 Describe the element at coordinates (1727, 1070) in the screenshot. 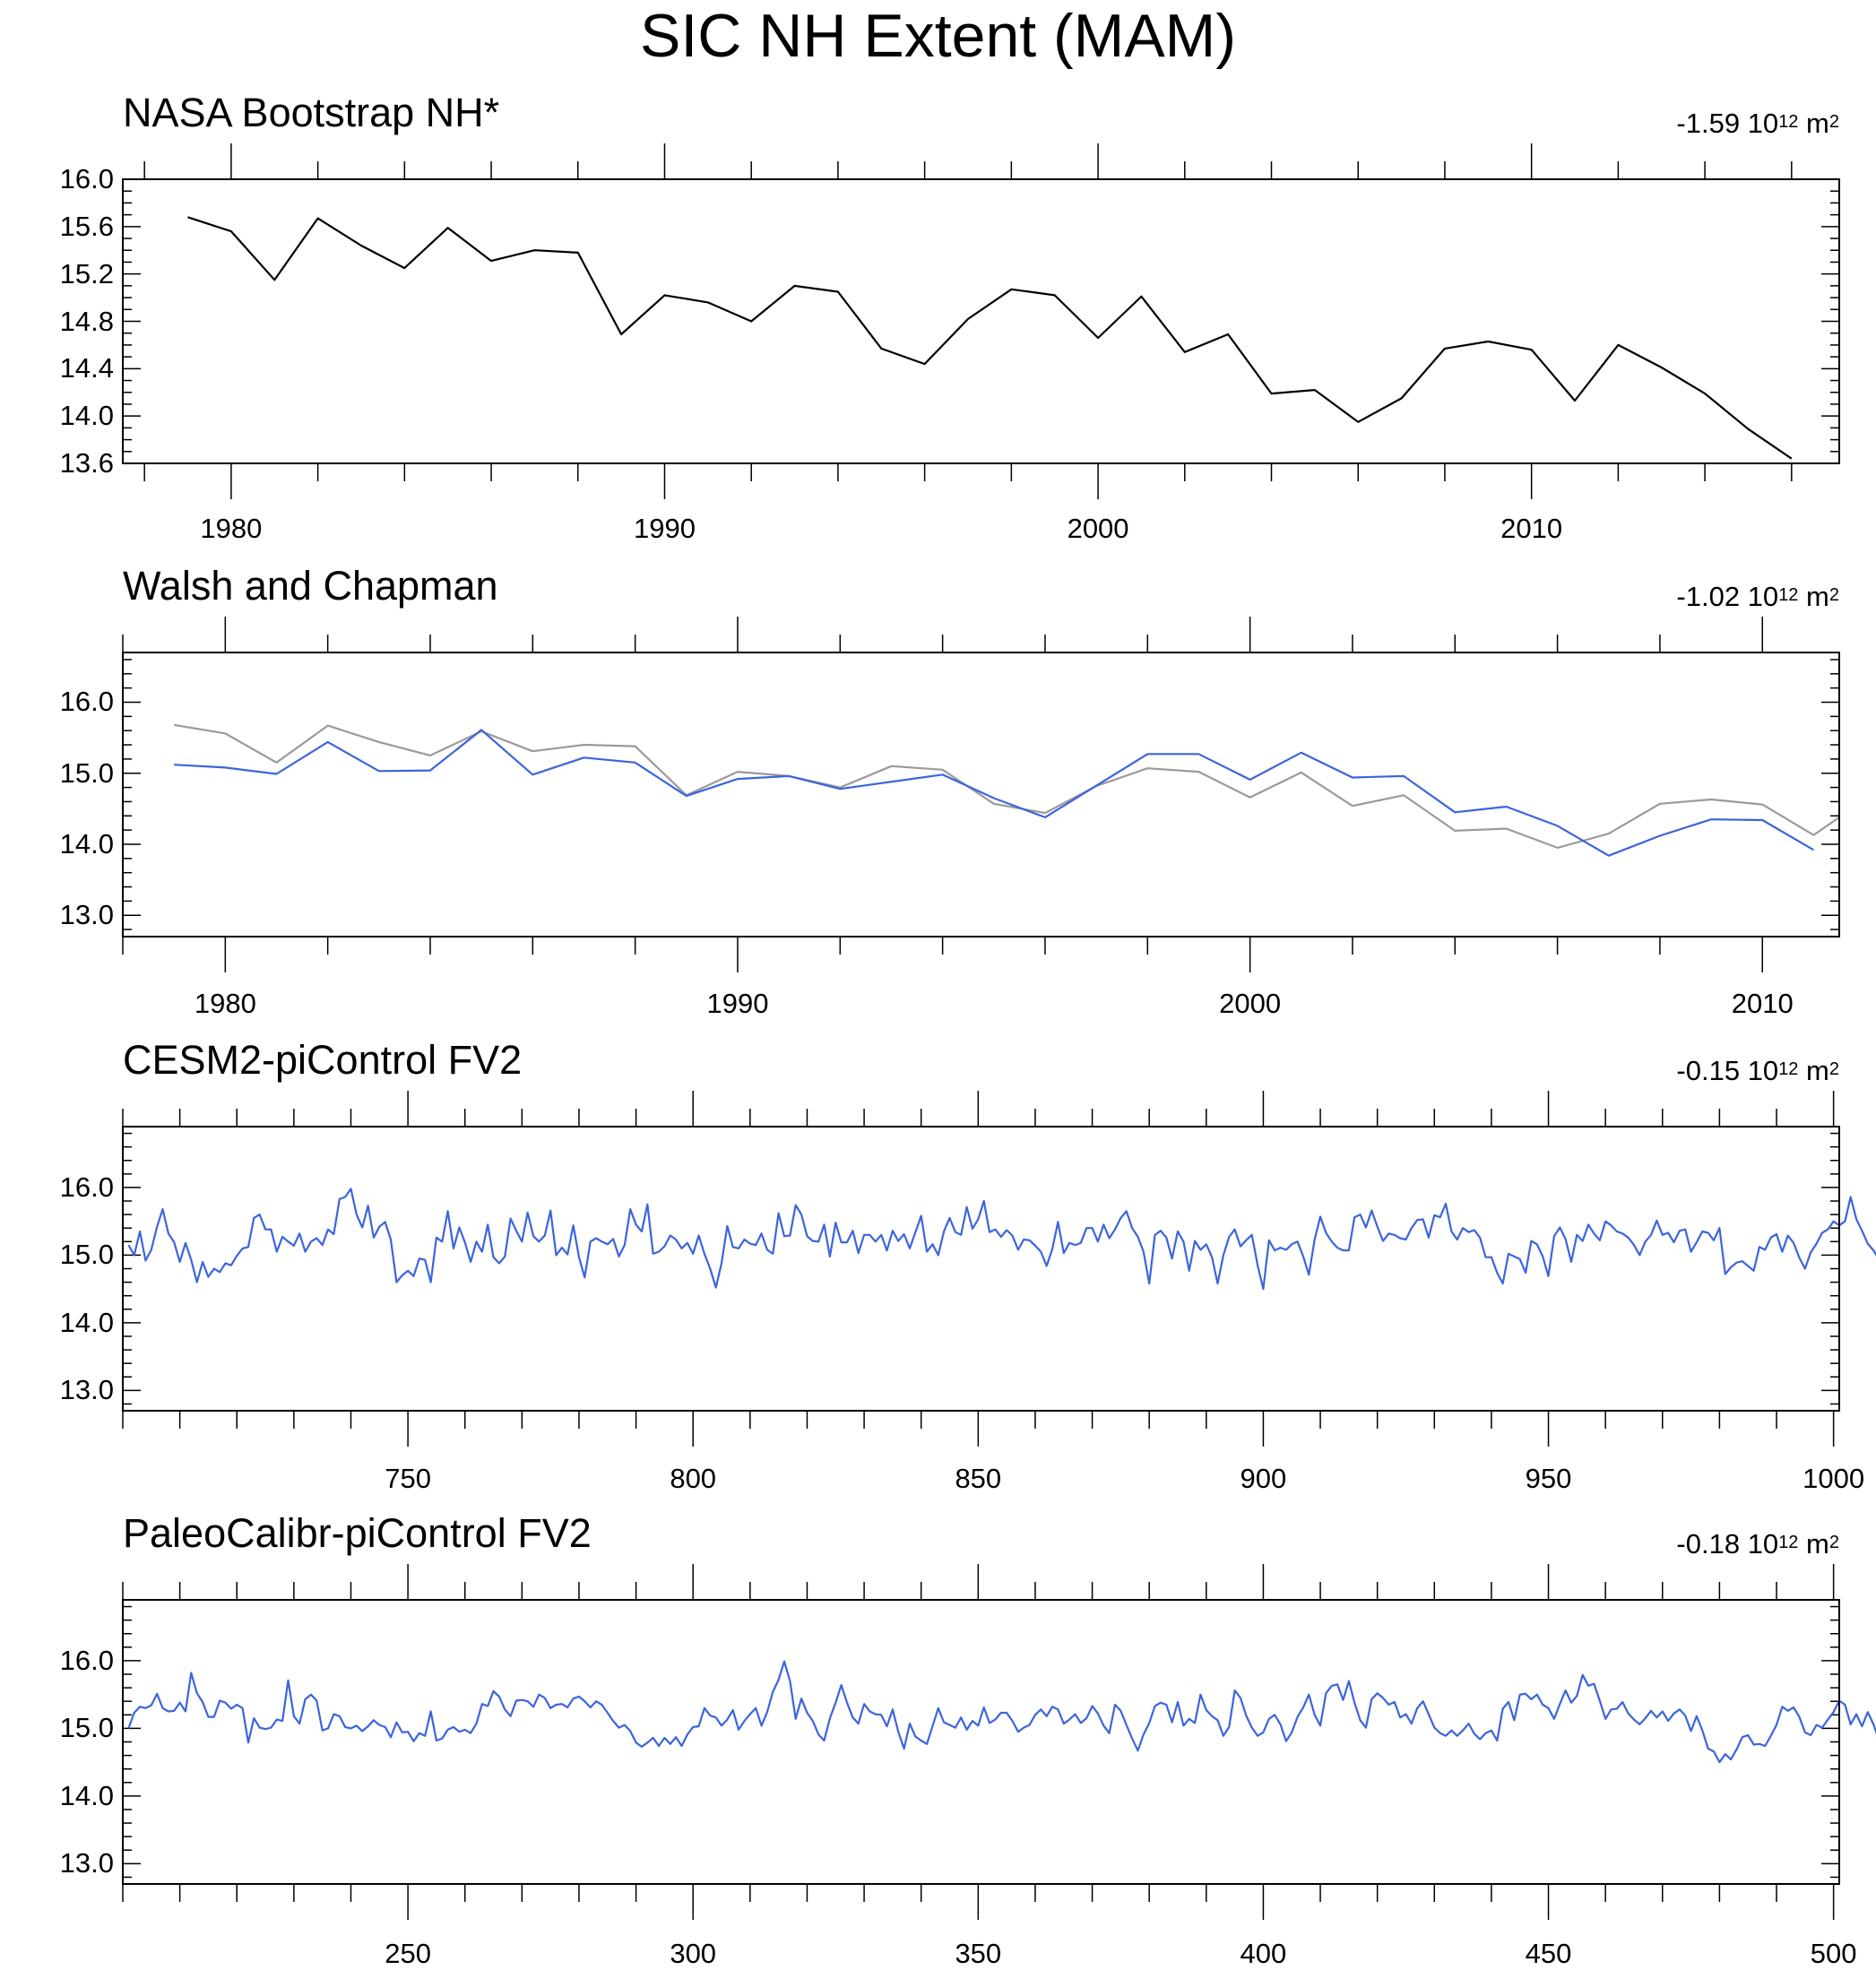

I see `trend-value: -0.15 10` at that location.